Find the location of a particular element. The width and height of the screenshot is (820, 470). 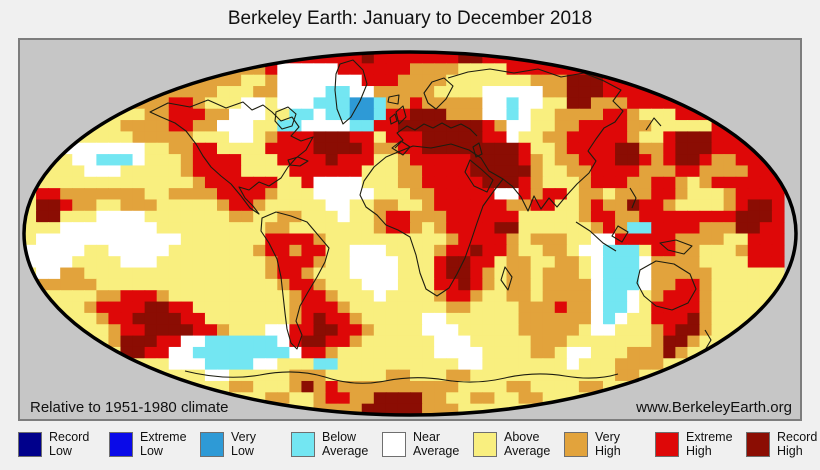

legend-item: Above Average is located at coordinates (512, 444).